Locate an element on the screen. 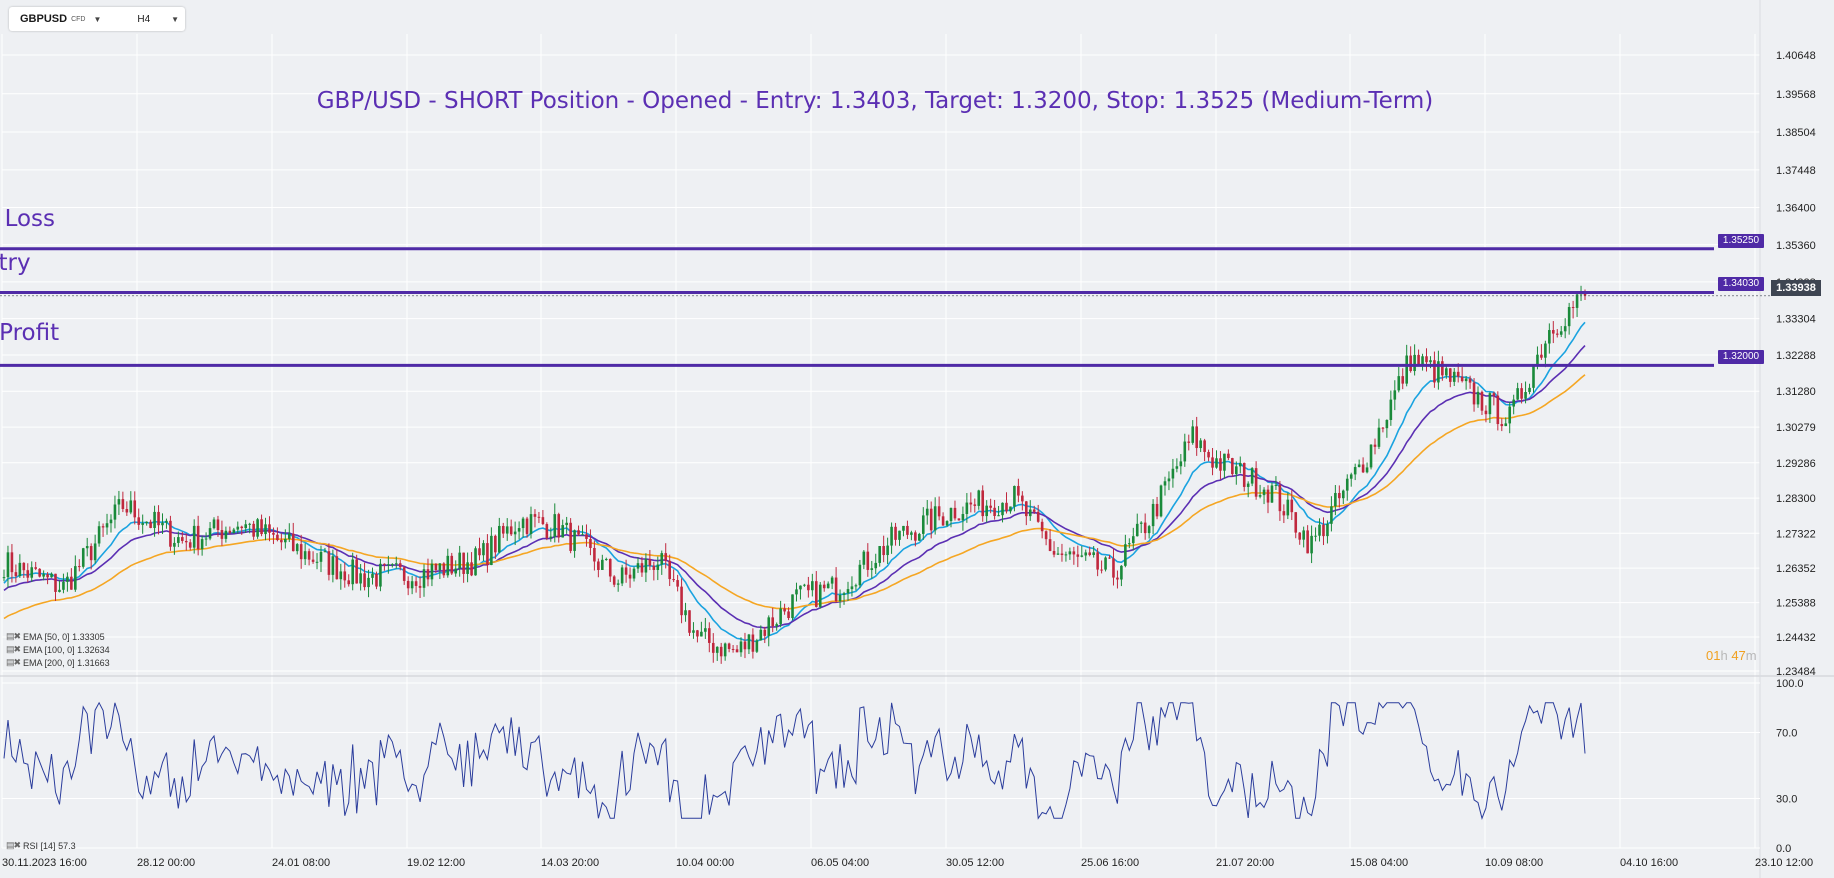  symbol-dropdown-icon: ▼ is located at coordinates (97, 19).